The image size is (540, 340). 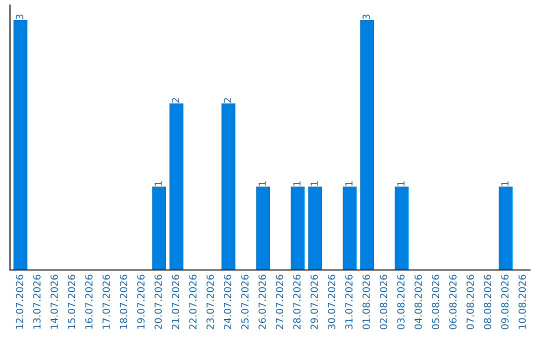 I want to click on x-tick-label: 10.08.2026, so click(x=522, y=301).